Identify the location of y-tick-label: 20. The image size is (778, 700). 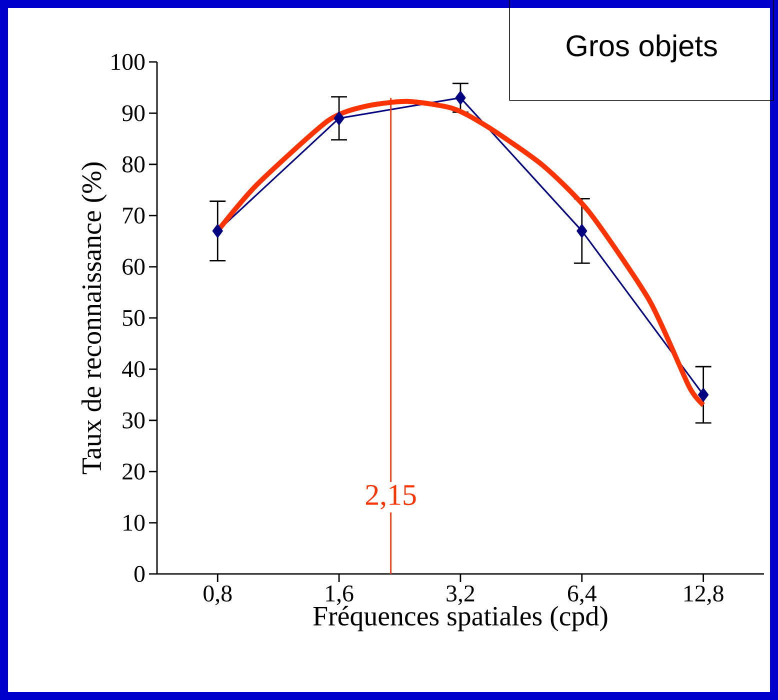
(133, 472).